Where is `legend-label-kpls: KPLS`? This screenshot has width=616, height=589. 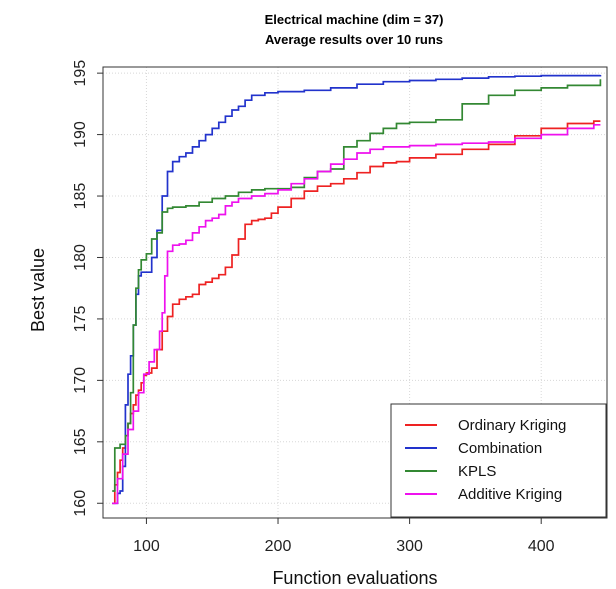
legend-label-kpls: KPLS is located at coordinates (477, 471).